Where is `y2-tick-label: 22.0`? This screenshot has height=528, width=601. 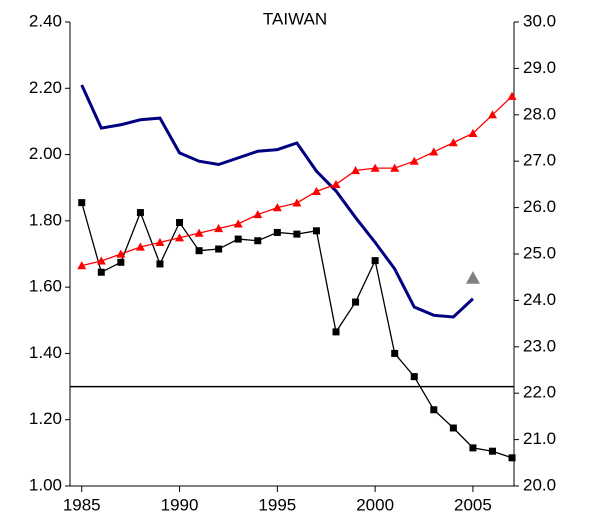
y2-tick-label: 22.0 is located at coordinates (539, 392).